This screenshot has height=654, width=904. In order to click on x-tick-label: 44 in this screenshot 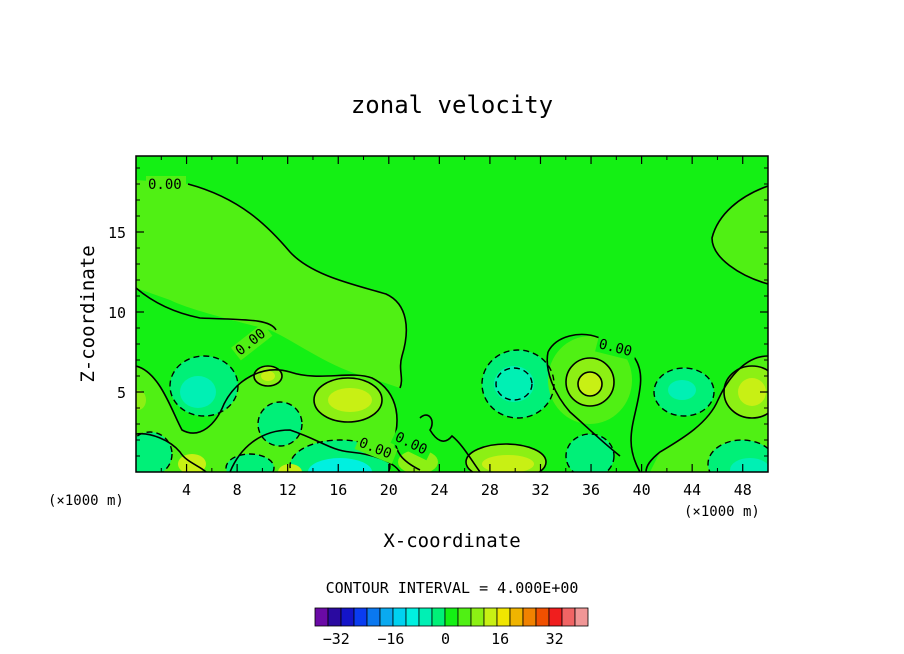, I will do `click(692, 490)`.